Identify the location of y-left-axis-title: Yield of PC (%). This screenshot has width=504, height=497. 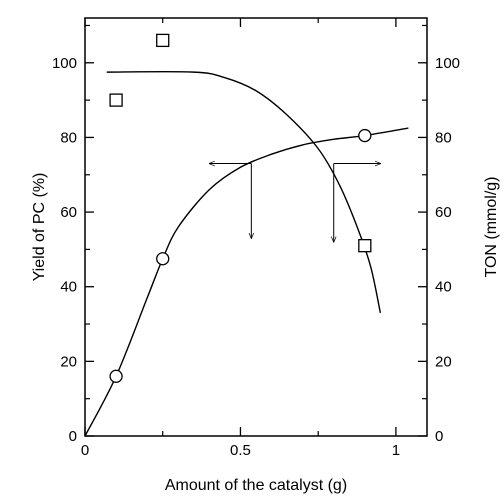
(39, 227).